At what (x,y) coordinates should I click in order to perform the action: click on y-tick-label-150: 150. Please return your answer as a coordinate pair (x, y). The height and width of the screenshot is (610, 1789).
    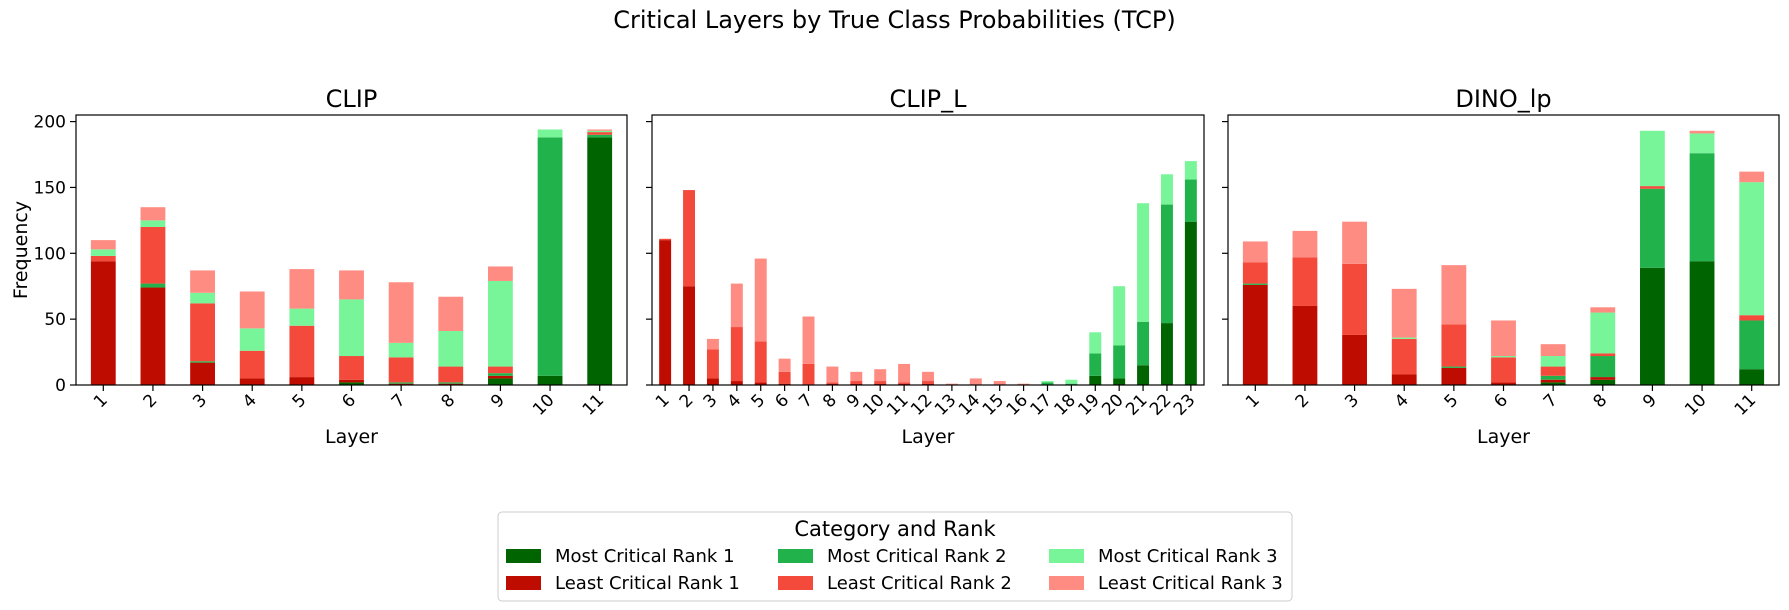
    Looking at the image, I should click on (50, 188).